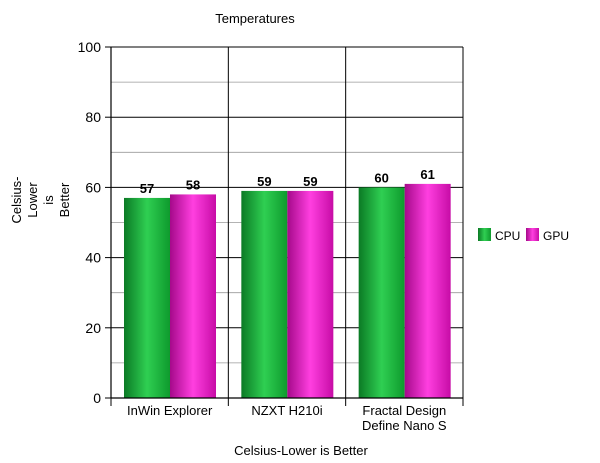  What do you see at coordinates (556, 236) in the screenshot?
I see `legend-label-gpu: GPU` at bounding box center [556, 236].